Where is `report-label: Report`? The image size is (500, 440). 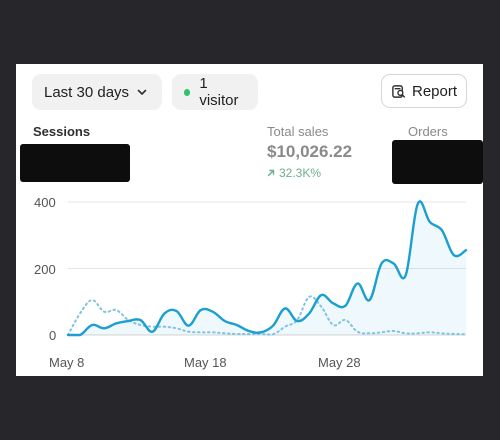 report-label: Report is located at coordinates (434, 91).